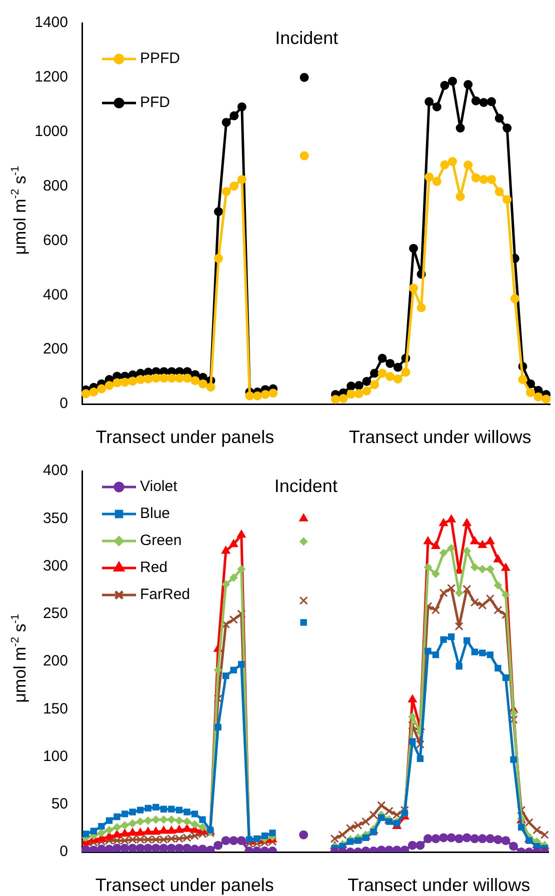  What do you see at coordinates (55, 518) in the screenshot?
I see `y-tick-label: 350` at bounding box center [55, 518].